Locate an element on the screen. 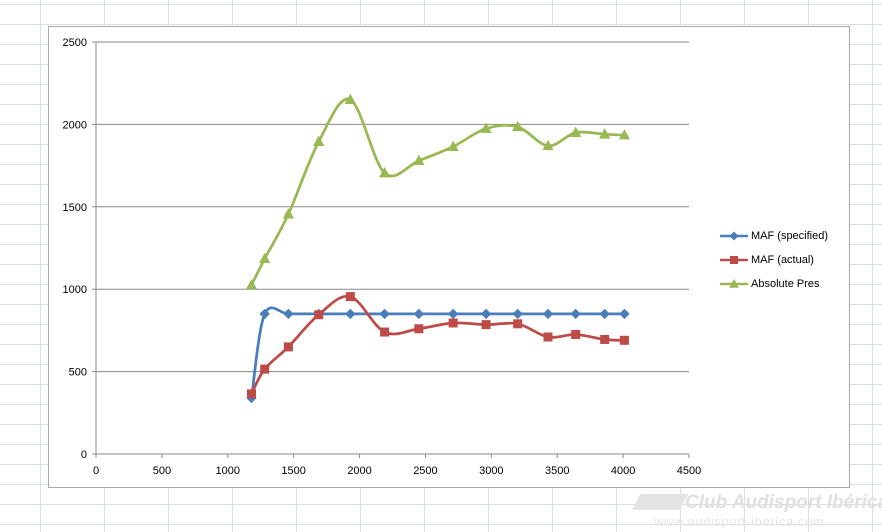 This screenshot has height=532, width=882. audisport-logo-icon is located at coordinates (660, 502).